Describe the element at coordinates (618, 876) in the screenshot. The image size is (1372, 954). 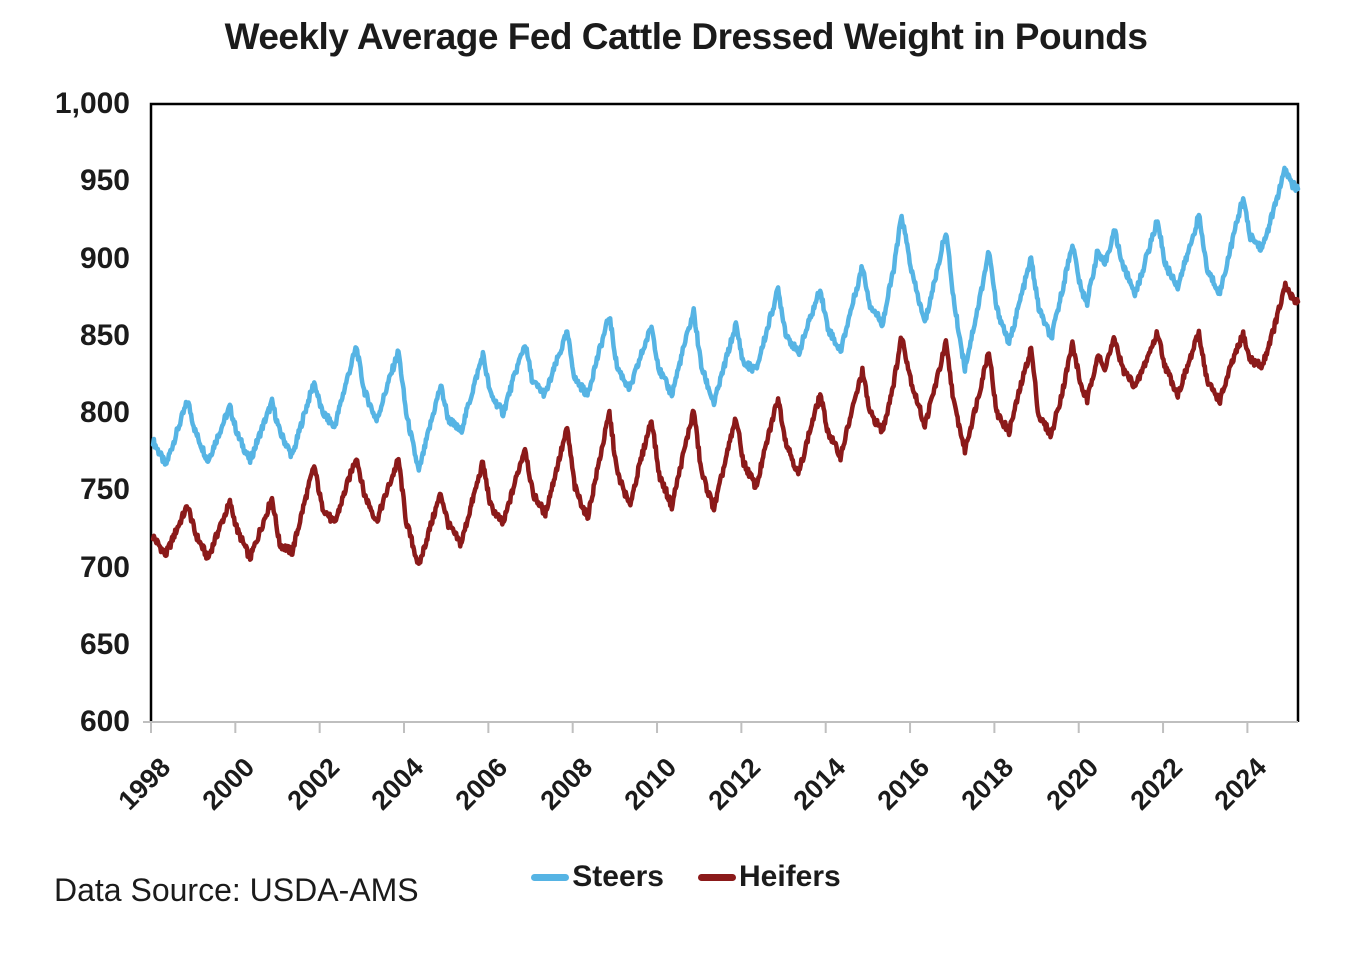
I see `legend-label: Steers` at that location.